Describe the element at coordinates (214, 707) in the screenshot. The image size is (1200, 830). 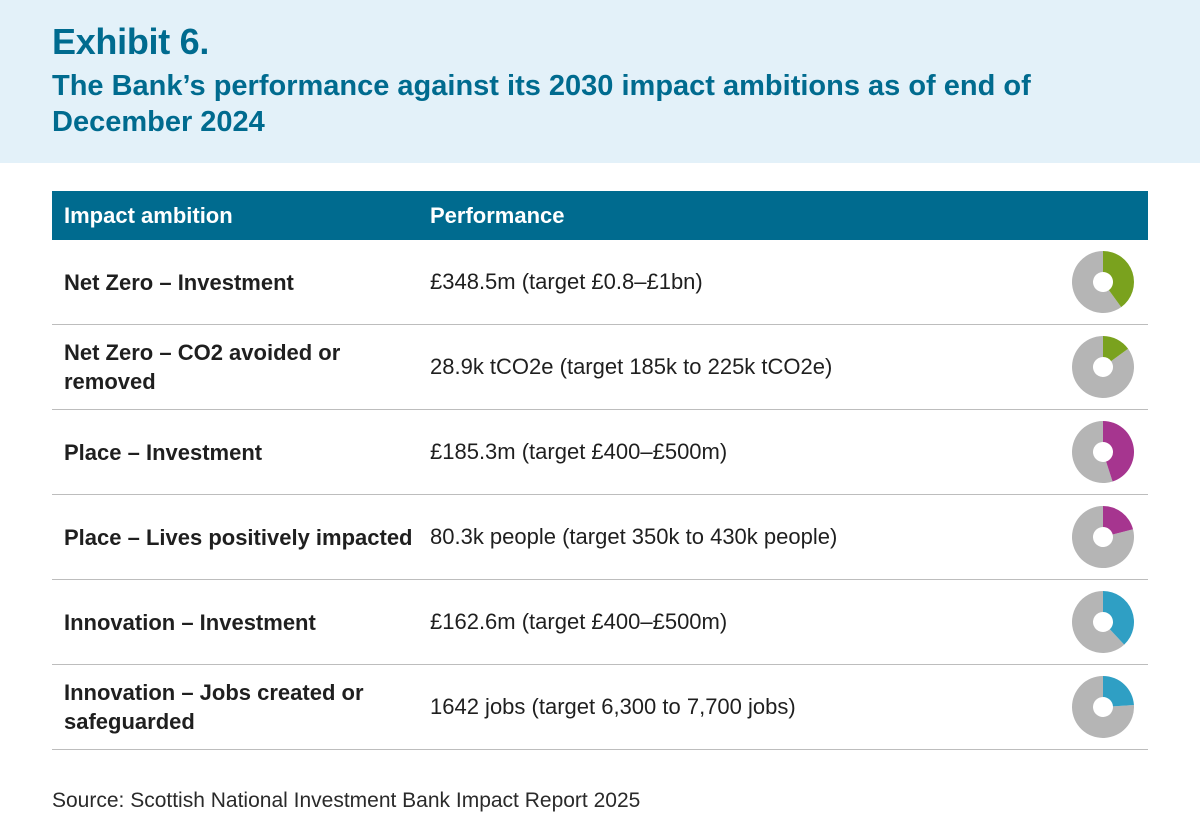
I see `ambition-cell: Innovation – Jobs created or safeguarded` at that location.